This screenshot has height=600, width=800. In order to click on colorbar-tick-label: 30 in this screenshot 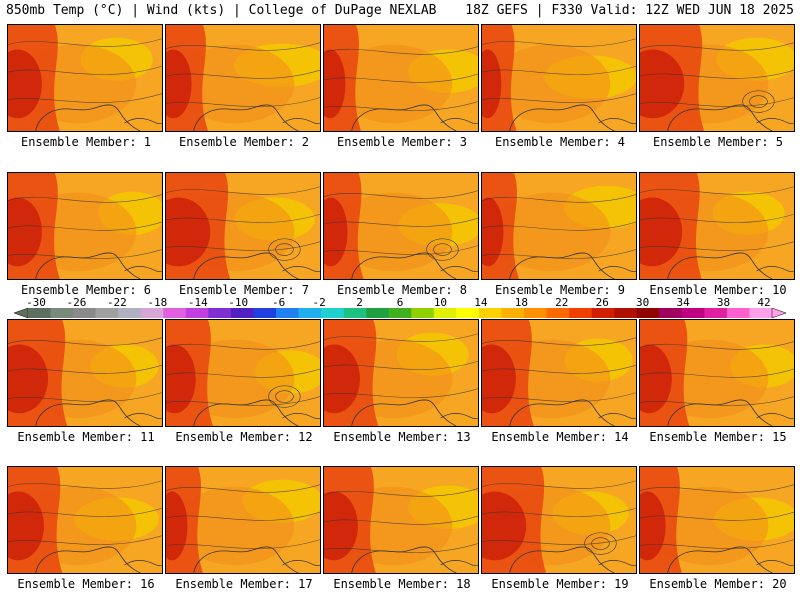, I will do `click(643, 302)`.